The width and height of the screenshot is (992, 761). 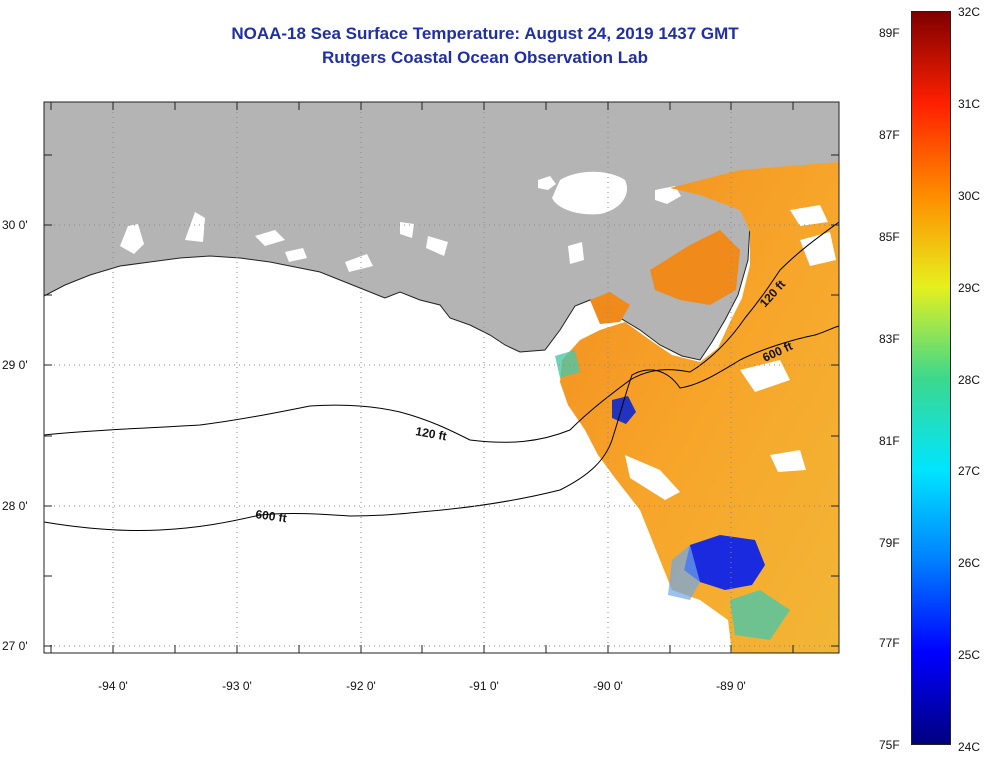 What do you see at coordinates (889, 441) in the screenshot?
I see `colorbar-label-f: 81F` at bounding box center [889, 441].